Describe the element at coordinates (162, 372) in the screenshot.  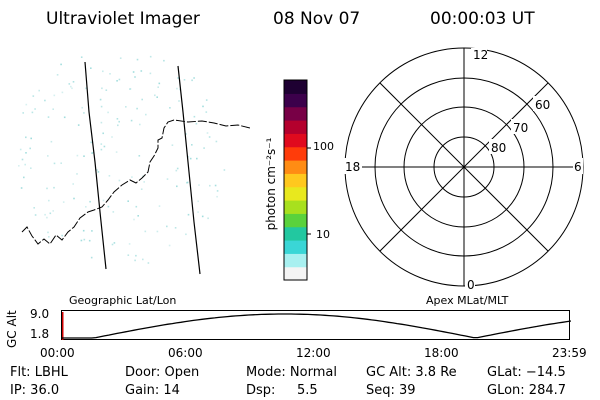
I see `door-status: Door: Open` at that location.